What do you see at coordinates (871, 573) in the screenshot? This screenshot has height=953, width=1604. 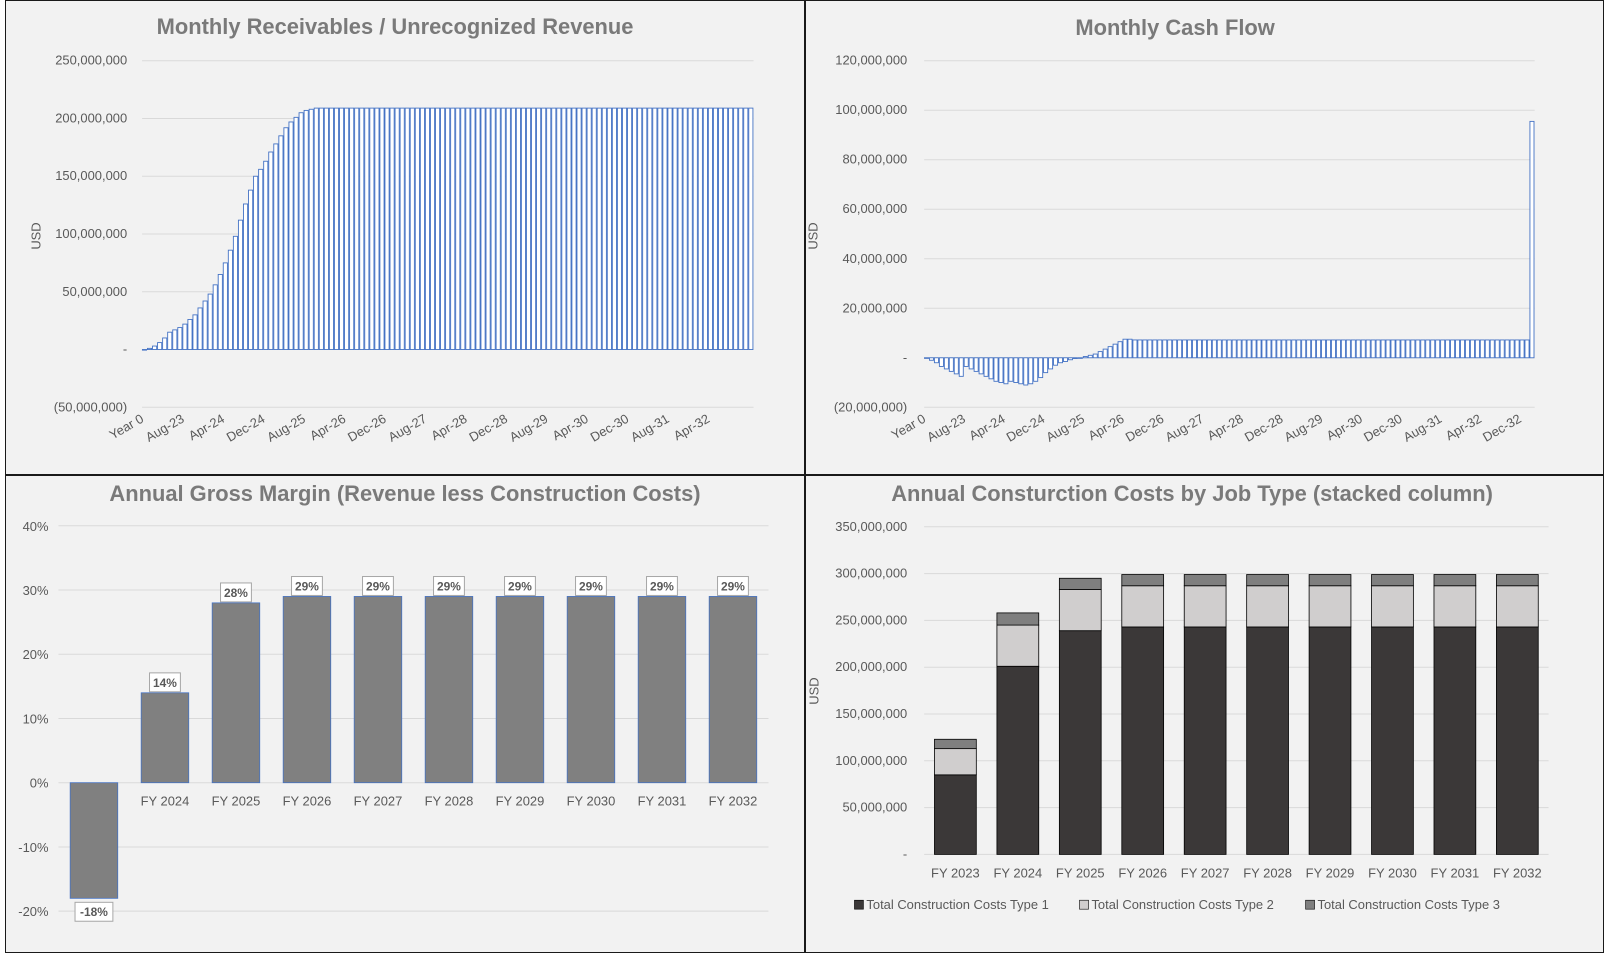 I see `y-tick-label: 300,000,000` at bounding box center [871, 573].